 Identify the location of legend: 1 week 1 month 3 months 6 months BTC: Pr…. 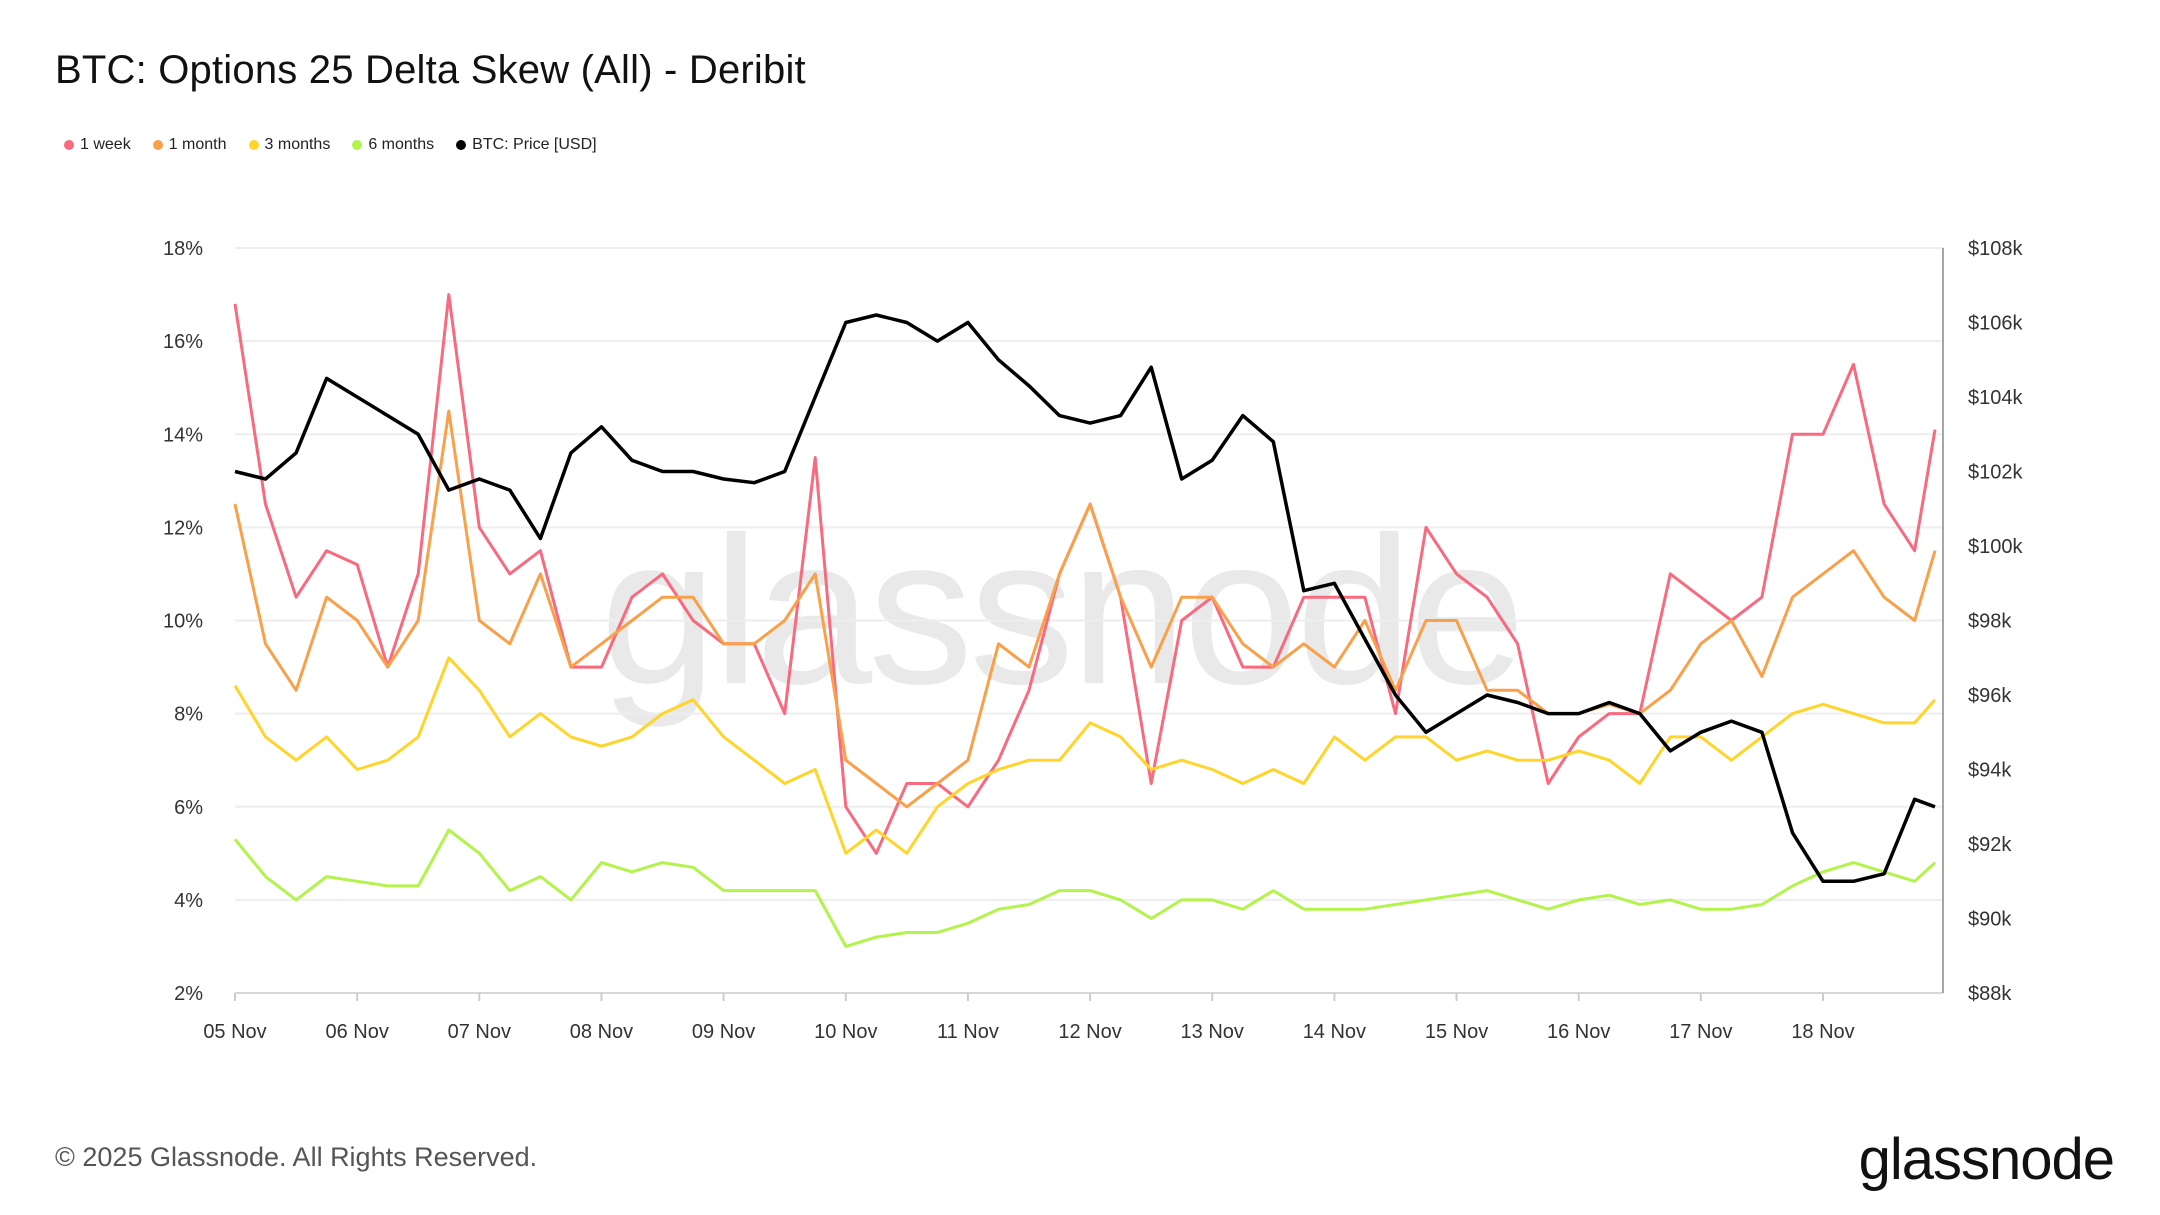
(330, 145).